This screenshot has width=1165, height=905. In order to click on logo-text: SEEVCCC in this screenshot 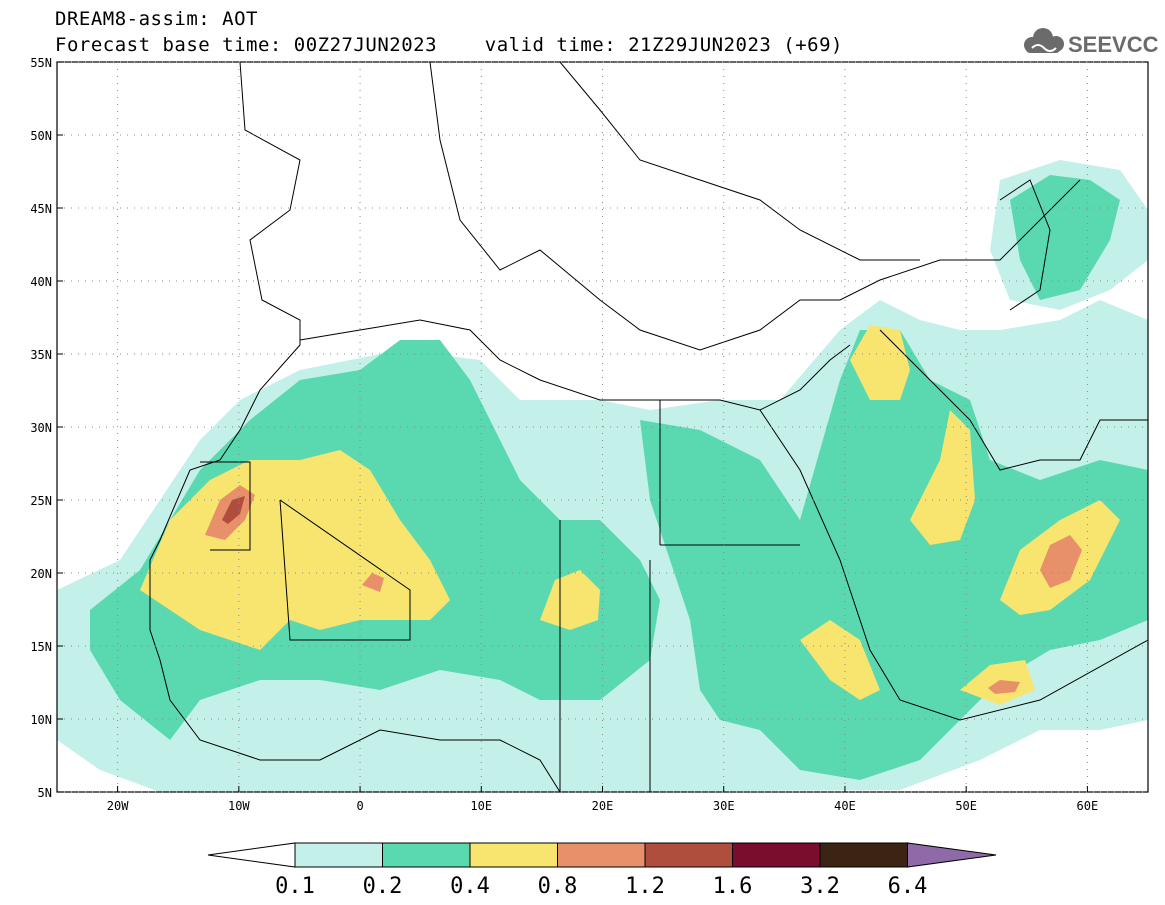, I will do `click(1113, 44)`.